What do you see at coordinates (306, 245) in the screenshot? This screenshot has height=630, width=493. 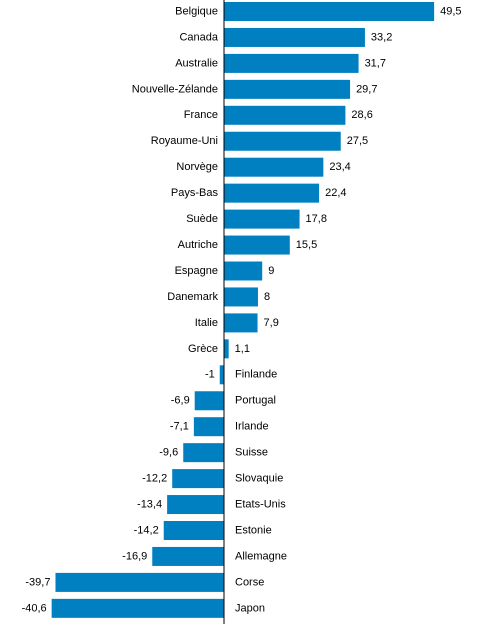 I see `value-label-autriche: 15,5` at bounding box center [306, 245].